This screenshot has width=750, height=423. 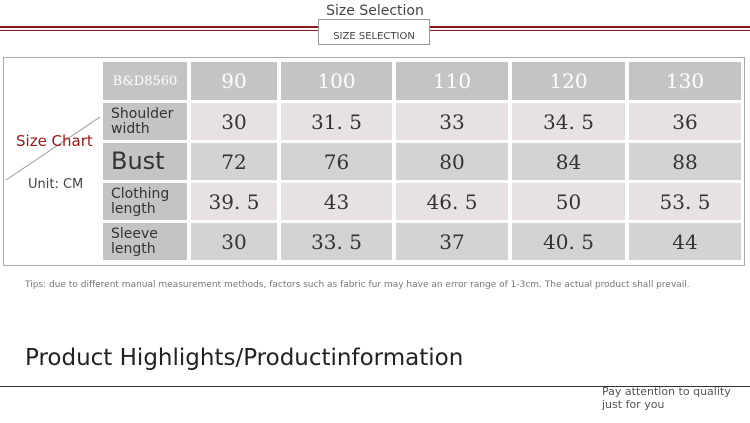 I want to click on measure-cell: 46. 5, so click(x=452, y=201).